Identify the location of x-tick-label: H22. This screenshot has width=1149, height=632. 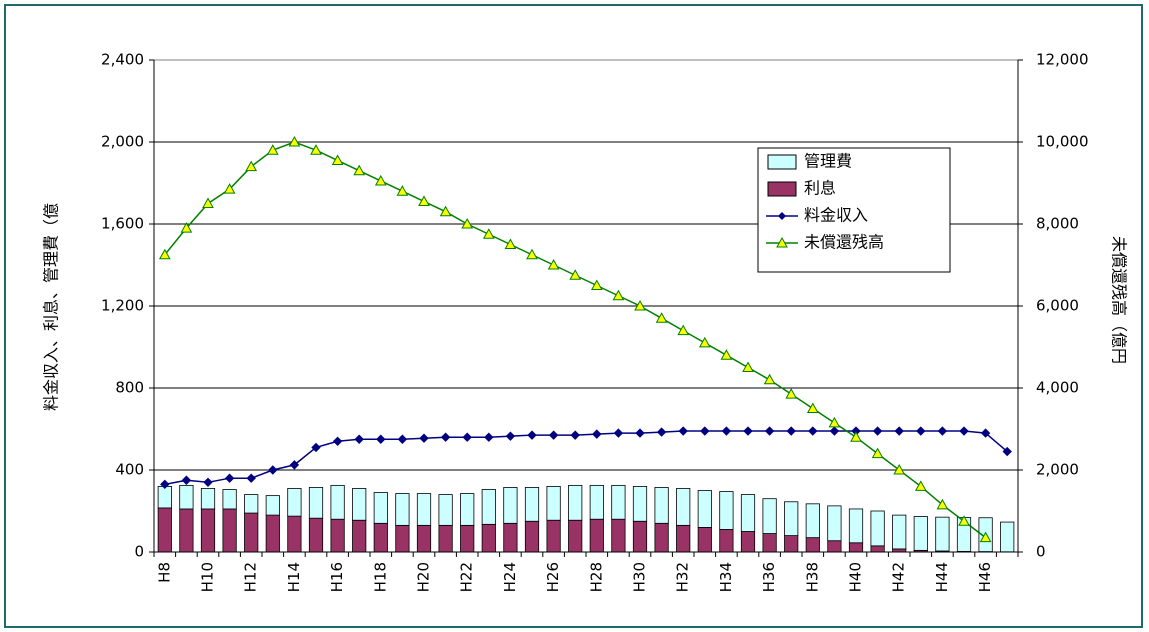
(467, 577).